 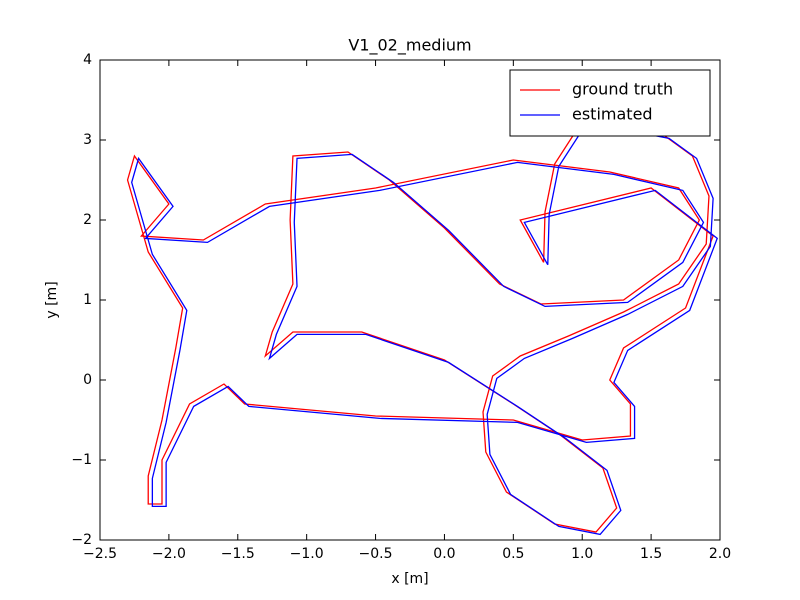 I want to click on legend-label: estimated, so click(x=612, y=114).